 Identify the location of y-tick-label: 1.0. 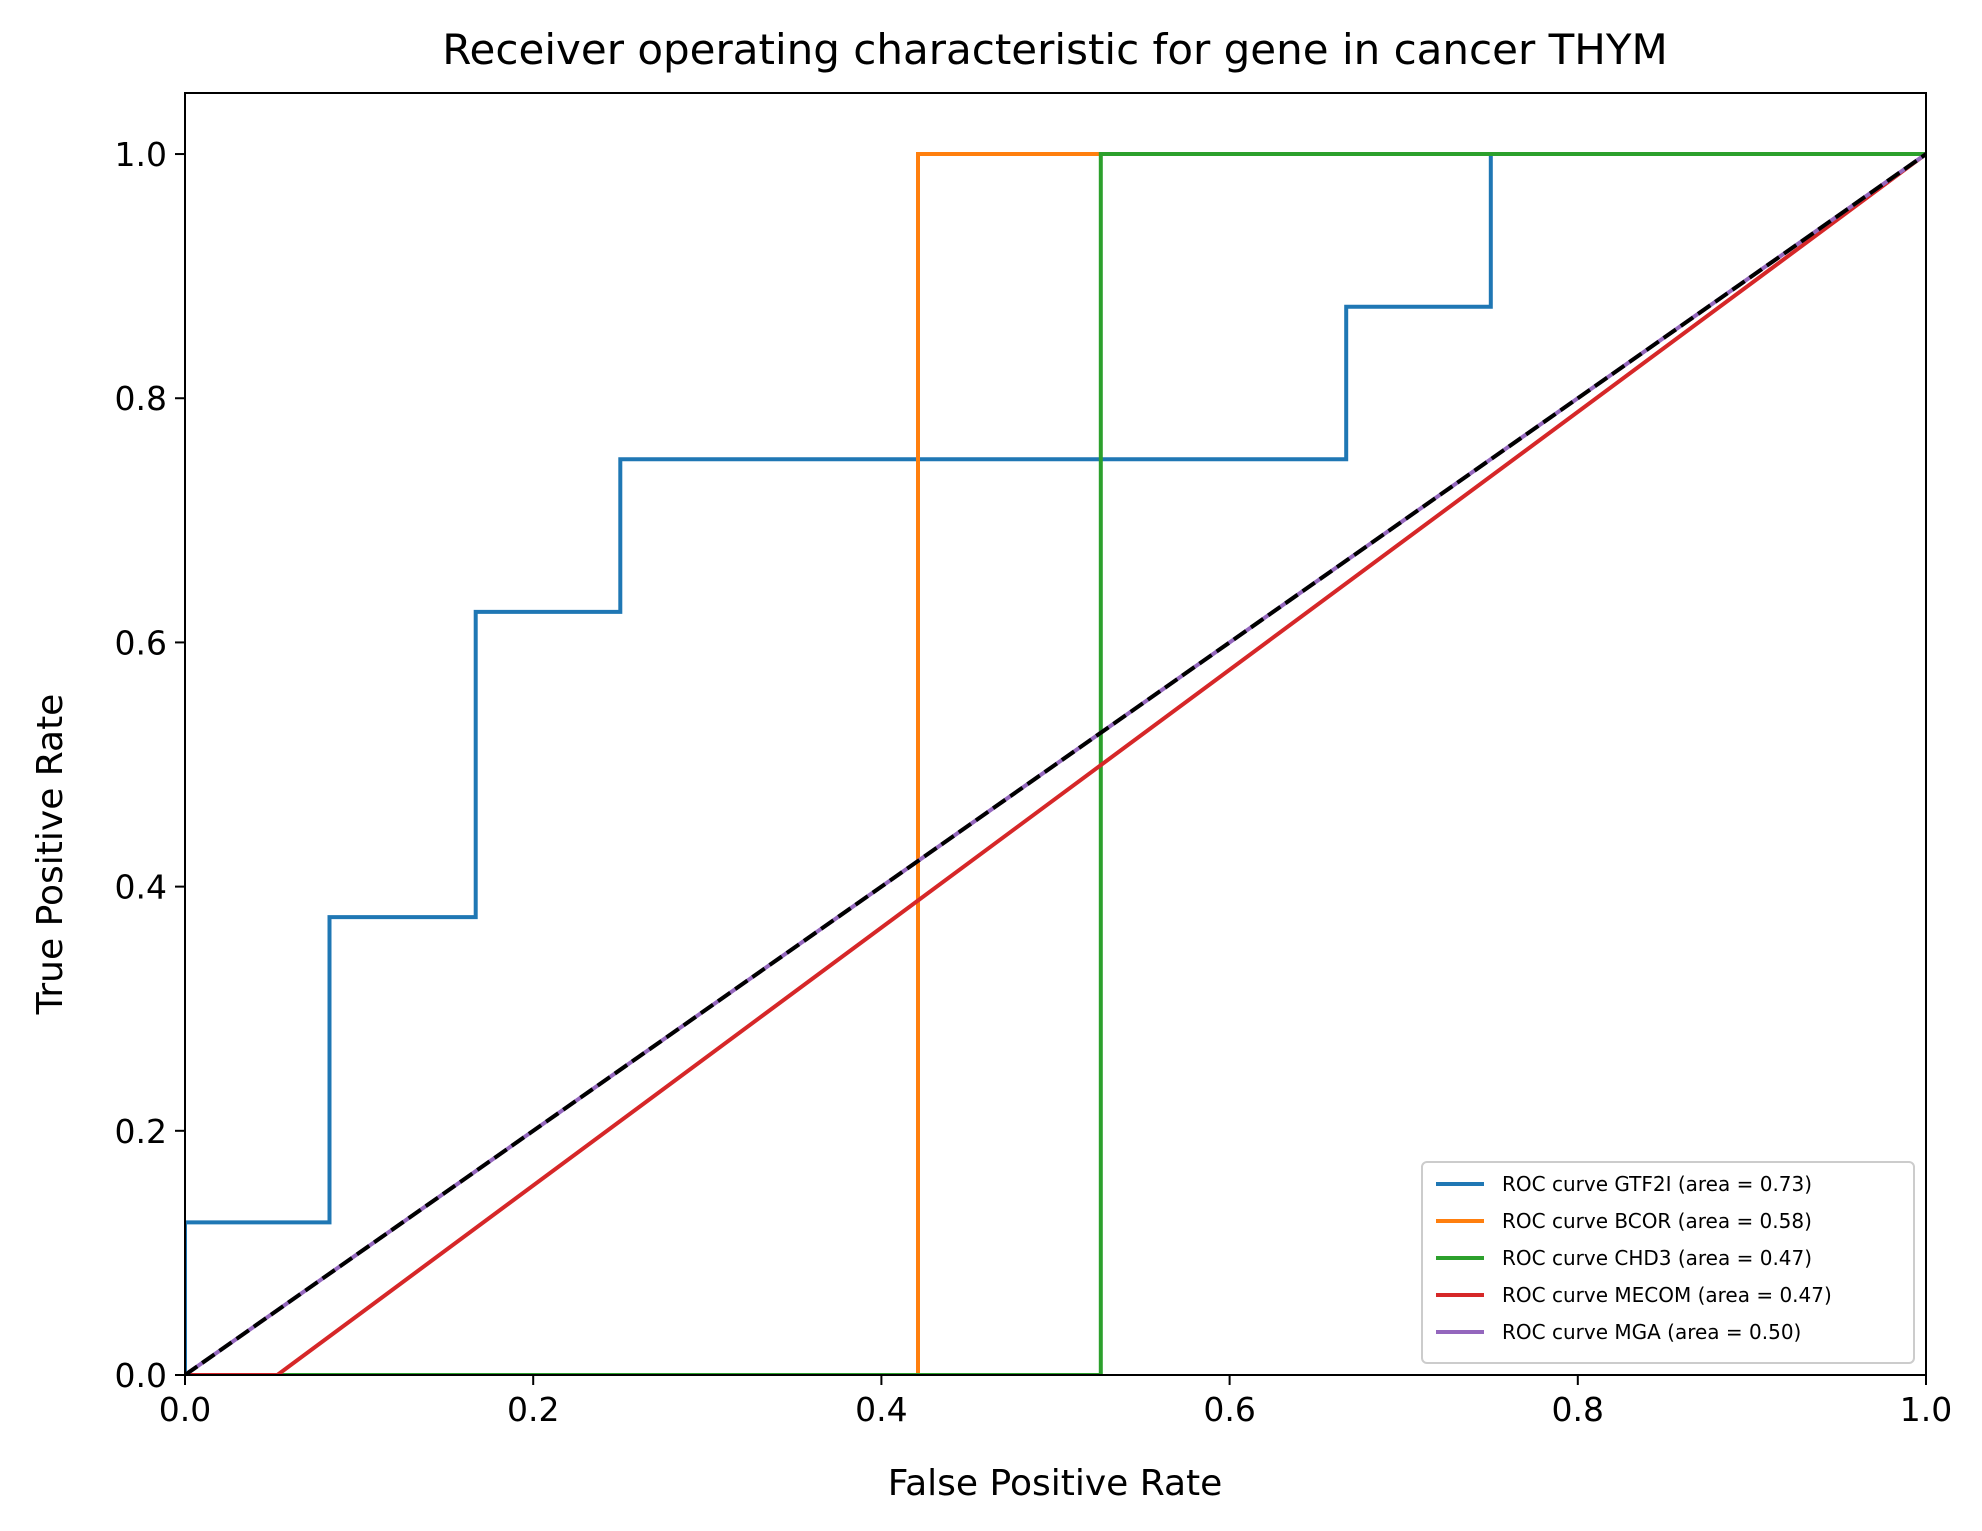
(141, 154).